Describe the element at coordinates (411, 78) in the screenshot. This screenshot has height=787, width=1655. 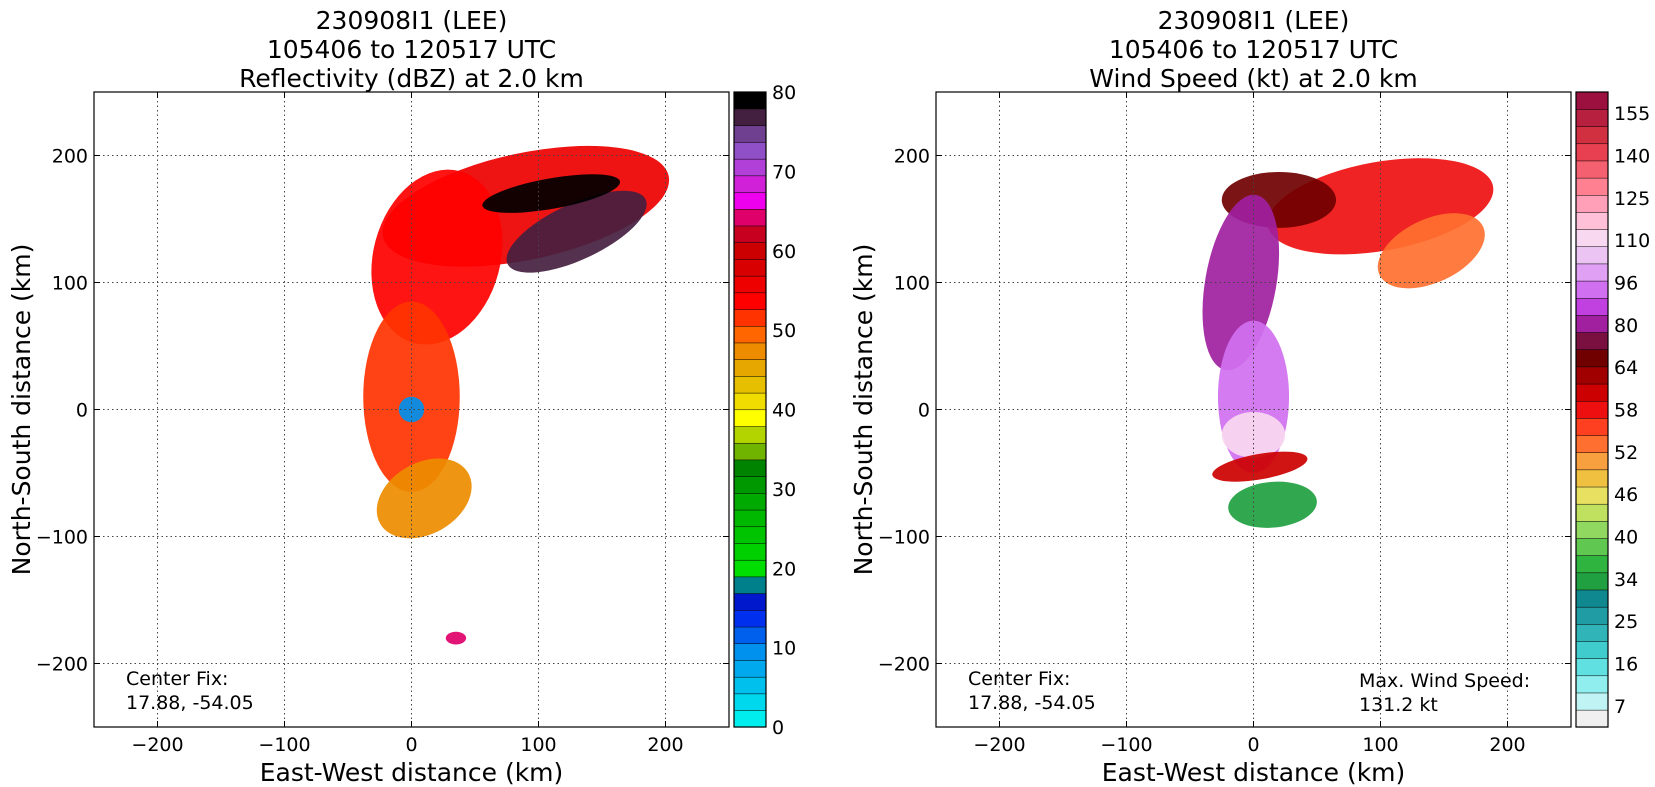
I see `chart-title-line-3: Reflectivity (dBZ) at 2.0 km` at that location.